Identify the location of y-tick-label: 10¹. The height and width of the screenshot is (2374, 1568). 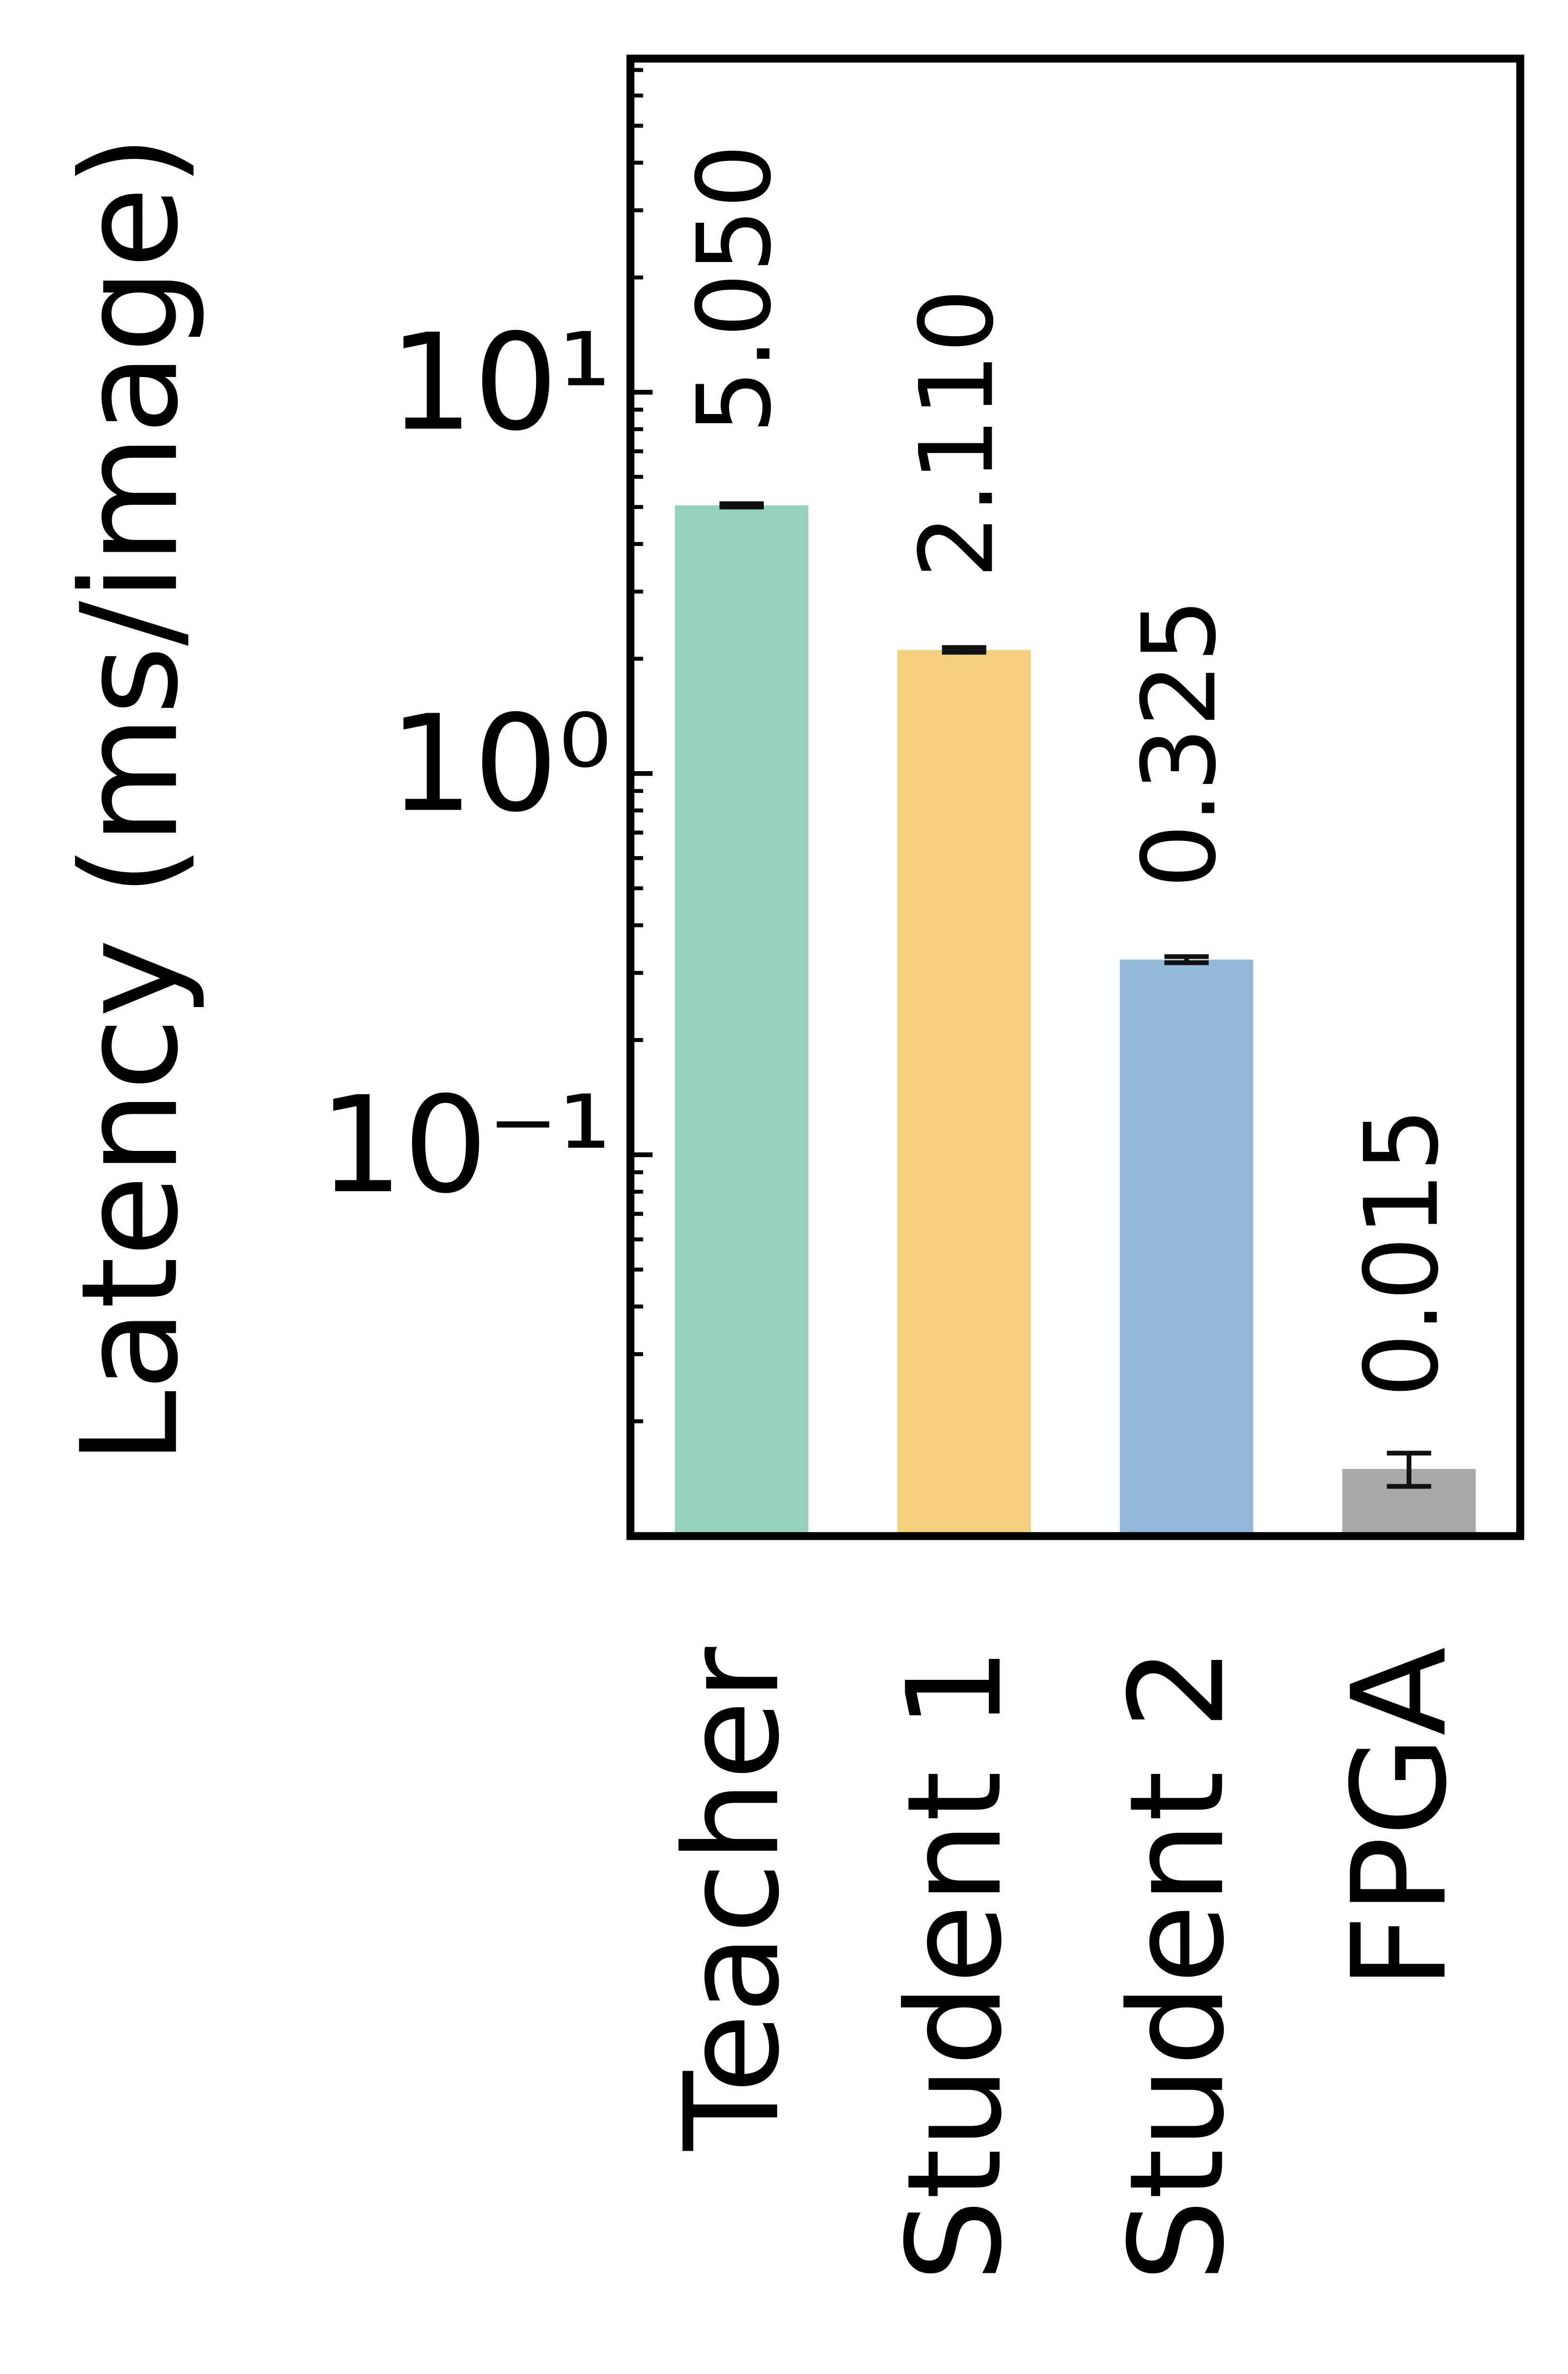
(500, 383).